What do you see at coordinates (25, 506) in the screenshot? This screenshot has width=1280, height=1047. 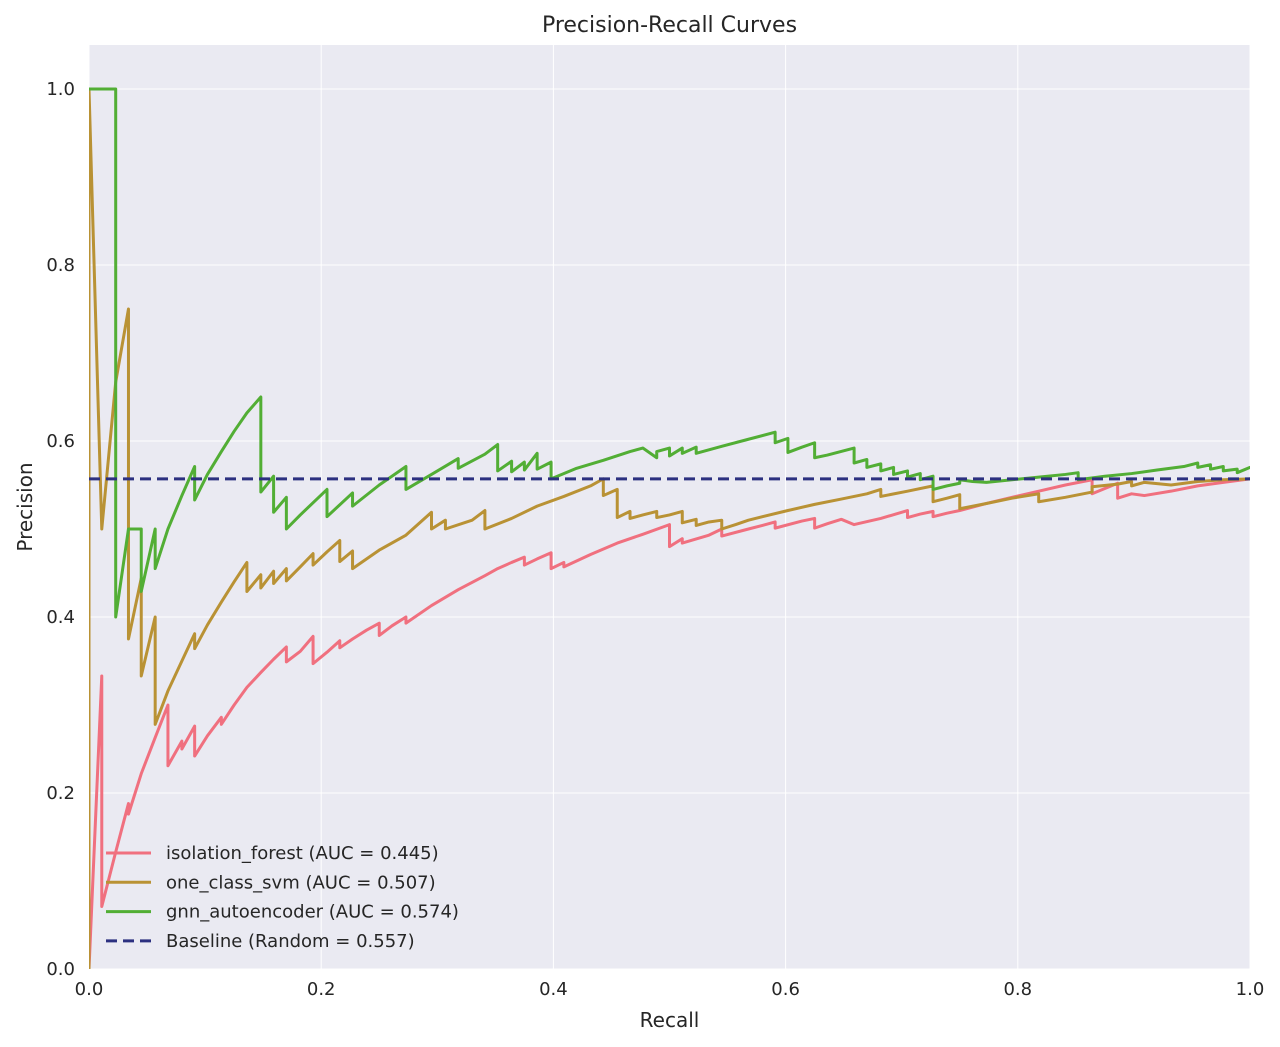 I see `y-axis-label: Precision` at bounding box center [25, 506].